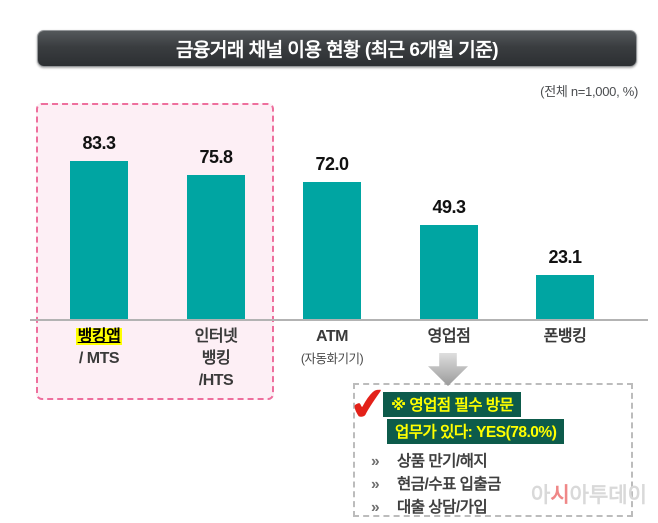 The image size is (658, 523). I want to click on sample-size-note: (전체 n=1,000, %), so click(589, 91).